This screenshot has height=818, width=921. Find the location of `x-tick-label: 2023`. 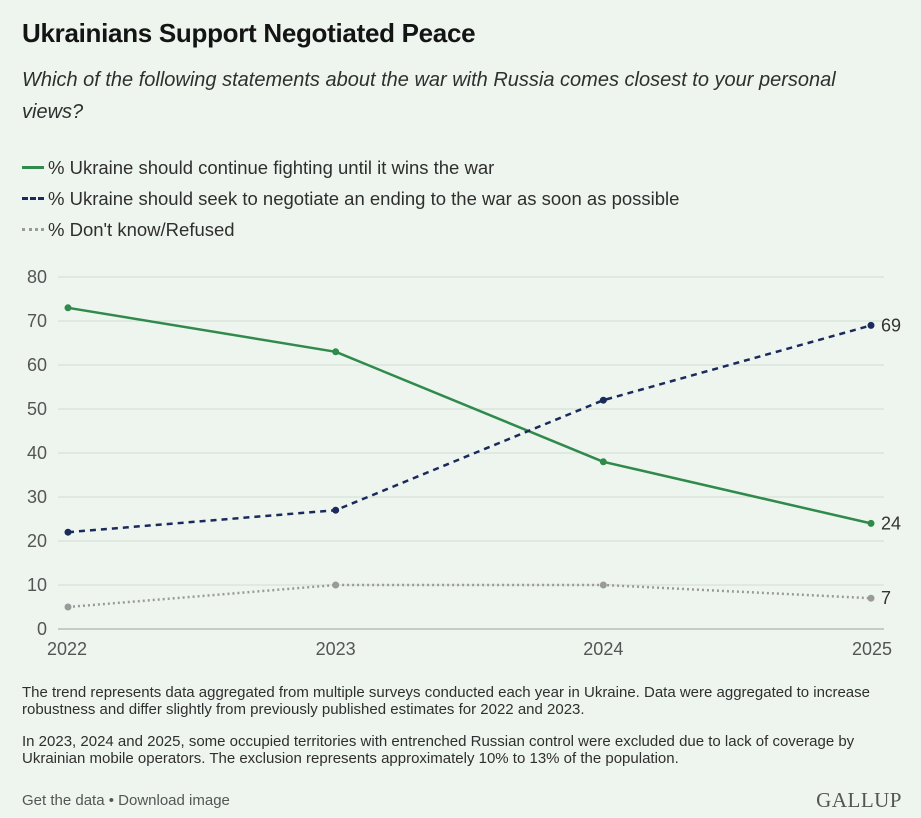

x-tick-label: 2023 is located at coordinates (336, 649).